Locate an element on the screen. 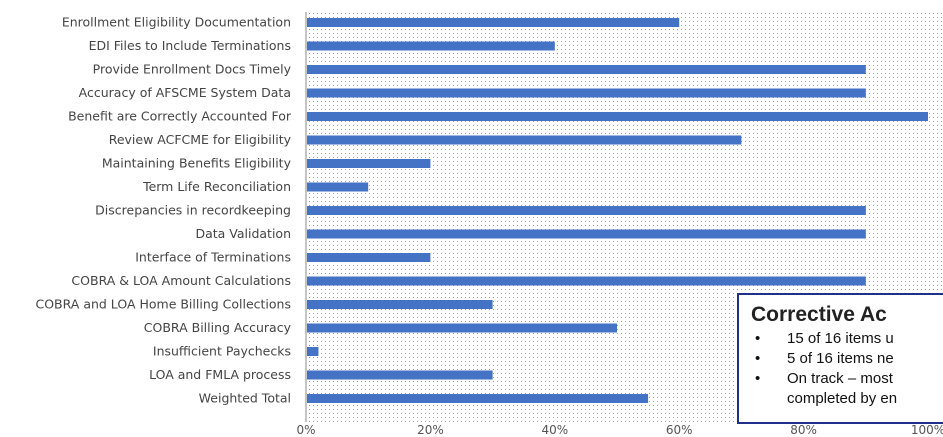 Image resolution: width=943 pixels, height=437 pixels. category-label: Term Life Reconciliation is located at coordinates (216, 186).